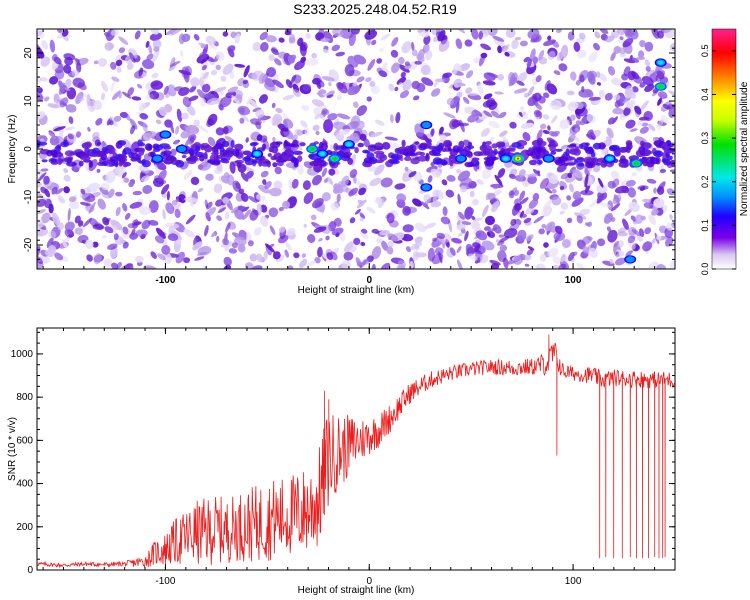 Image resolution: width=750 pixels, height=600 pixels. I want to click on heatmap-y-tick-label: 0, so click(28, 149).